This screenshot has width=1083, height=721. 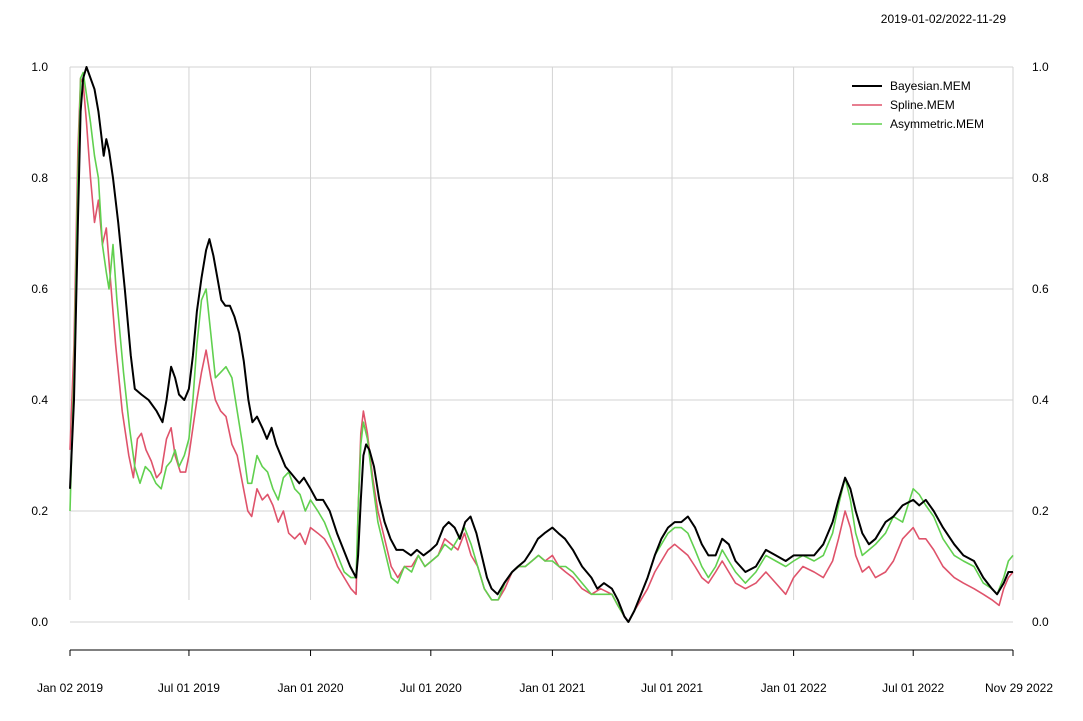 I want to click on legend-label: Bayesian.MEM, so click(x=930, y=86).